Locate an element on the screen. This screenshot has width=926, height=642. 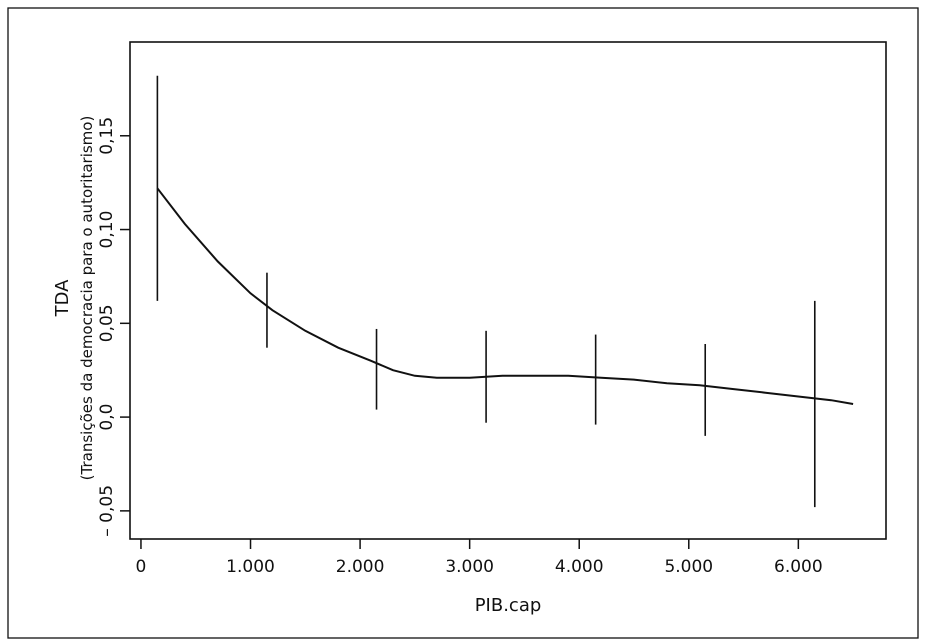
x-tick-label: 1.000 is located at coordinates (250, 567).